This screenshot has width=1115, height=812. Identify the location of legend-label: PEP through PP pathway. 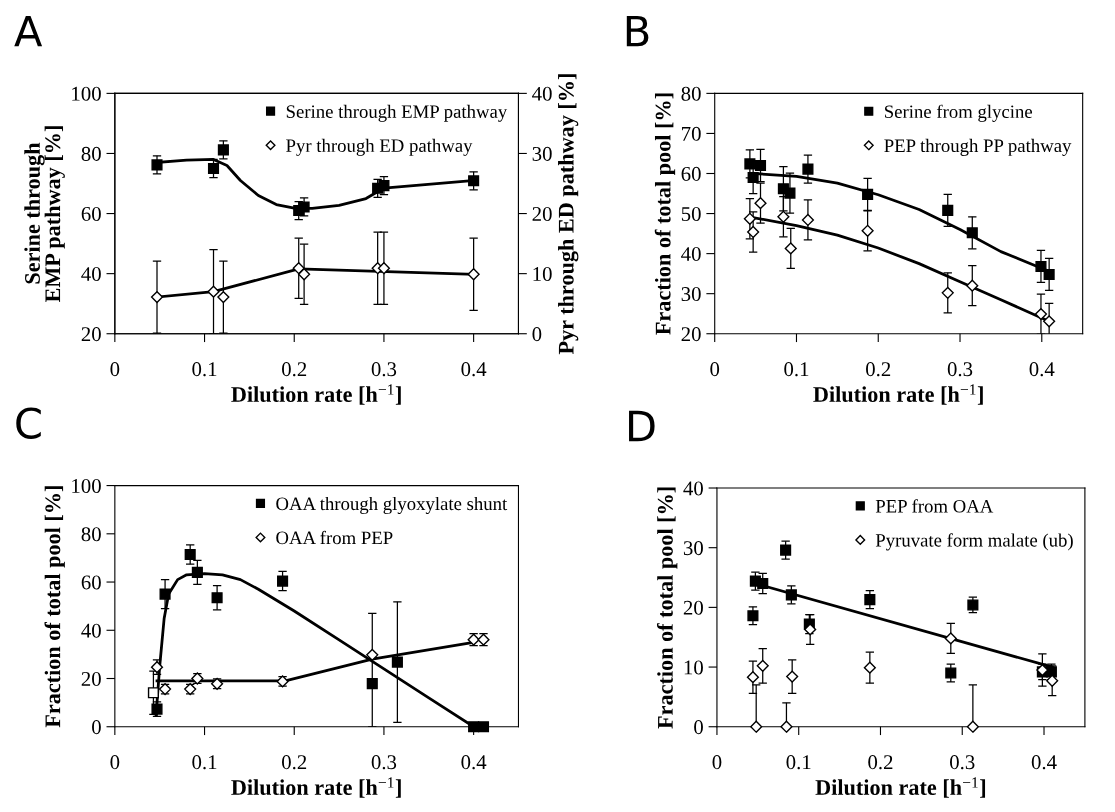
(978, 147).